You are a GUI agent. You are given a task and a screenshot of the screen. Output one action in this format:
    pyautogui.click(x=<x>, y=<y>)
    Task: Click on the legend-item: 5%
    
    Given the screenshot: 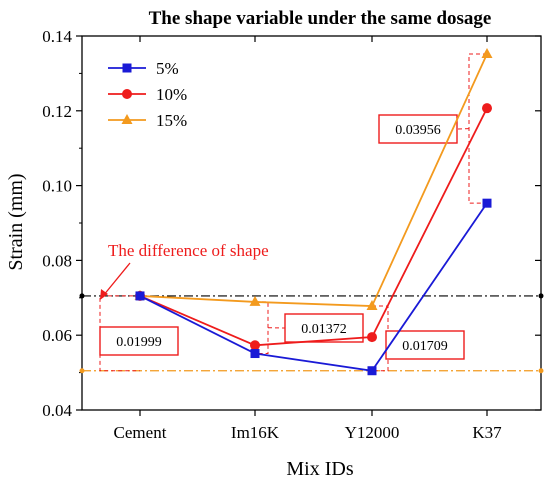 What is the action you would take?
    pyautogui.click(x=143, y=68)
    